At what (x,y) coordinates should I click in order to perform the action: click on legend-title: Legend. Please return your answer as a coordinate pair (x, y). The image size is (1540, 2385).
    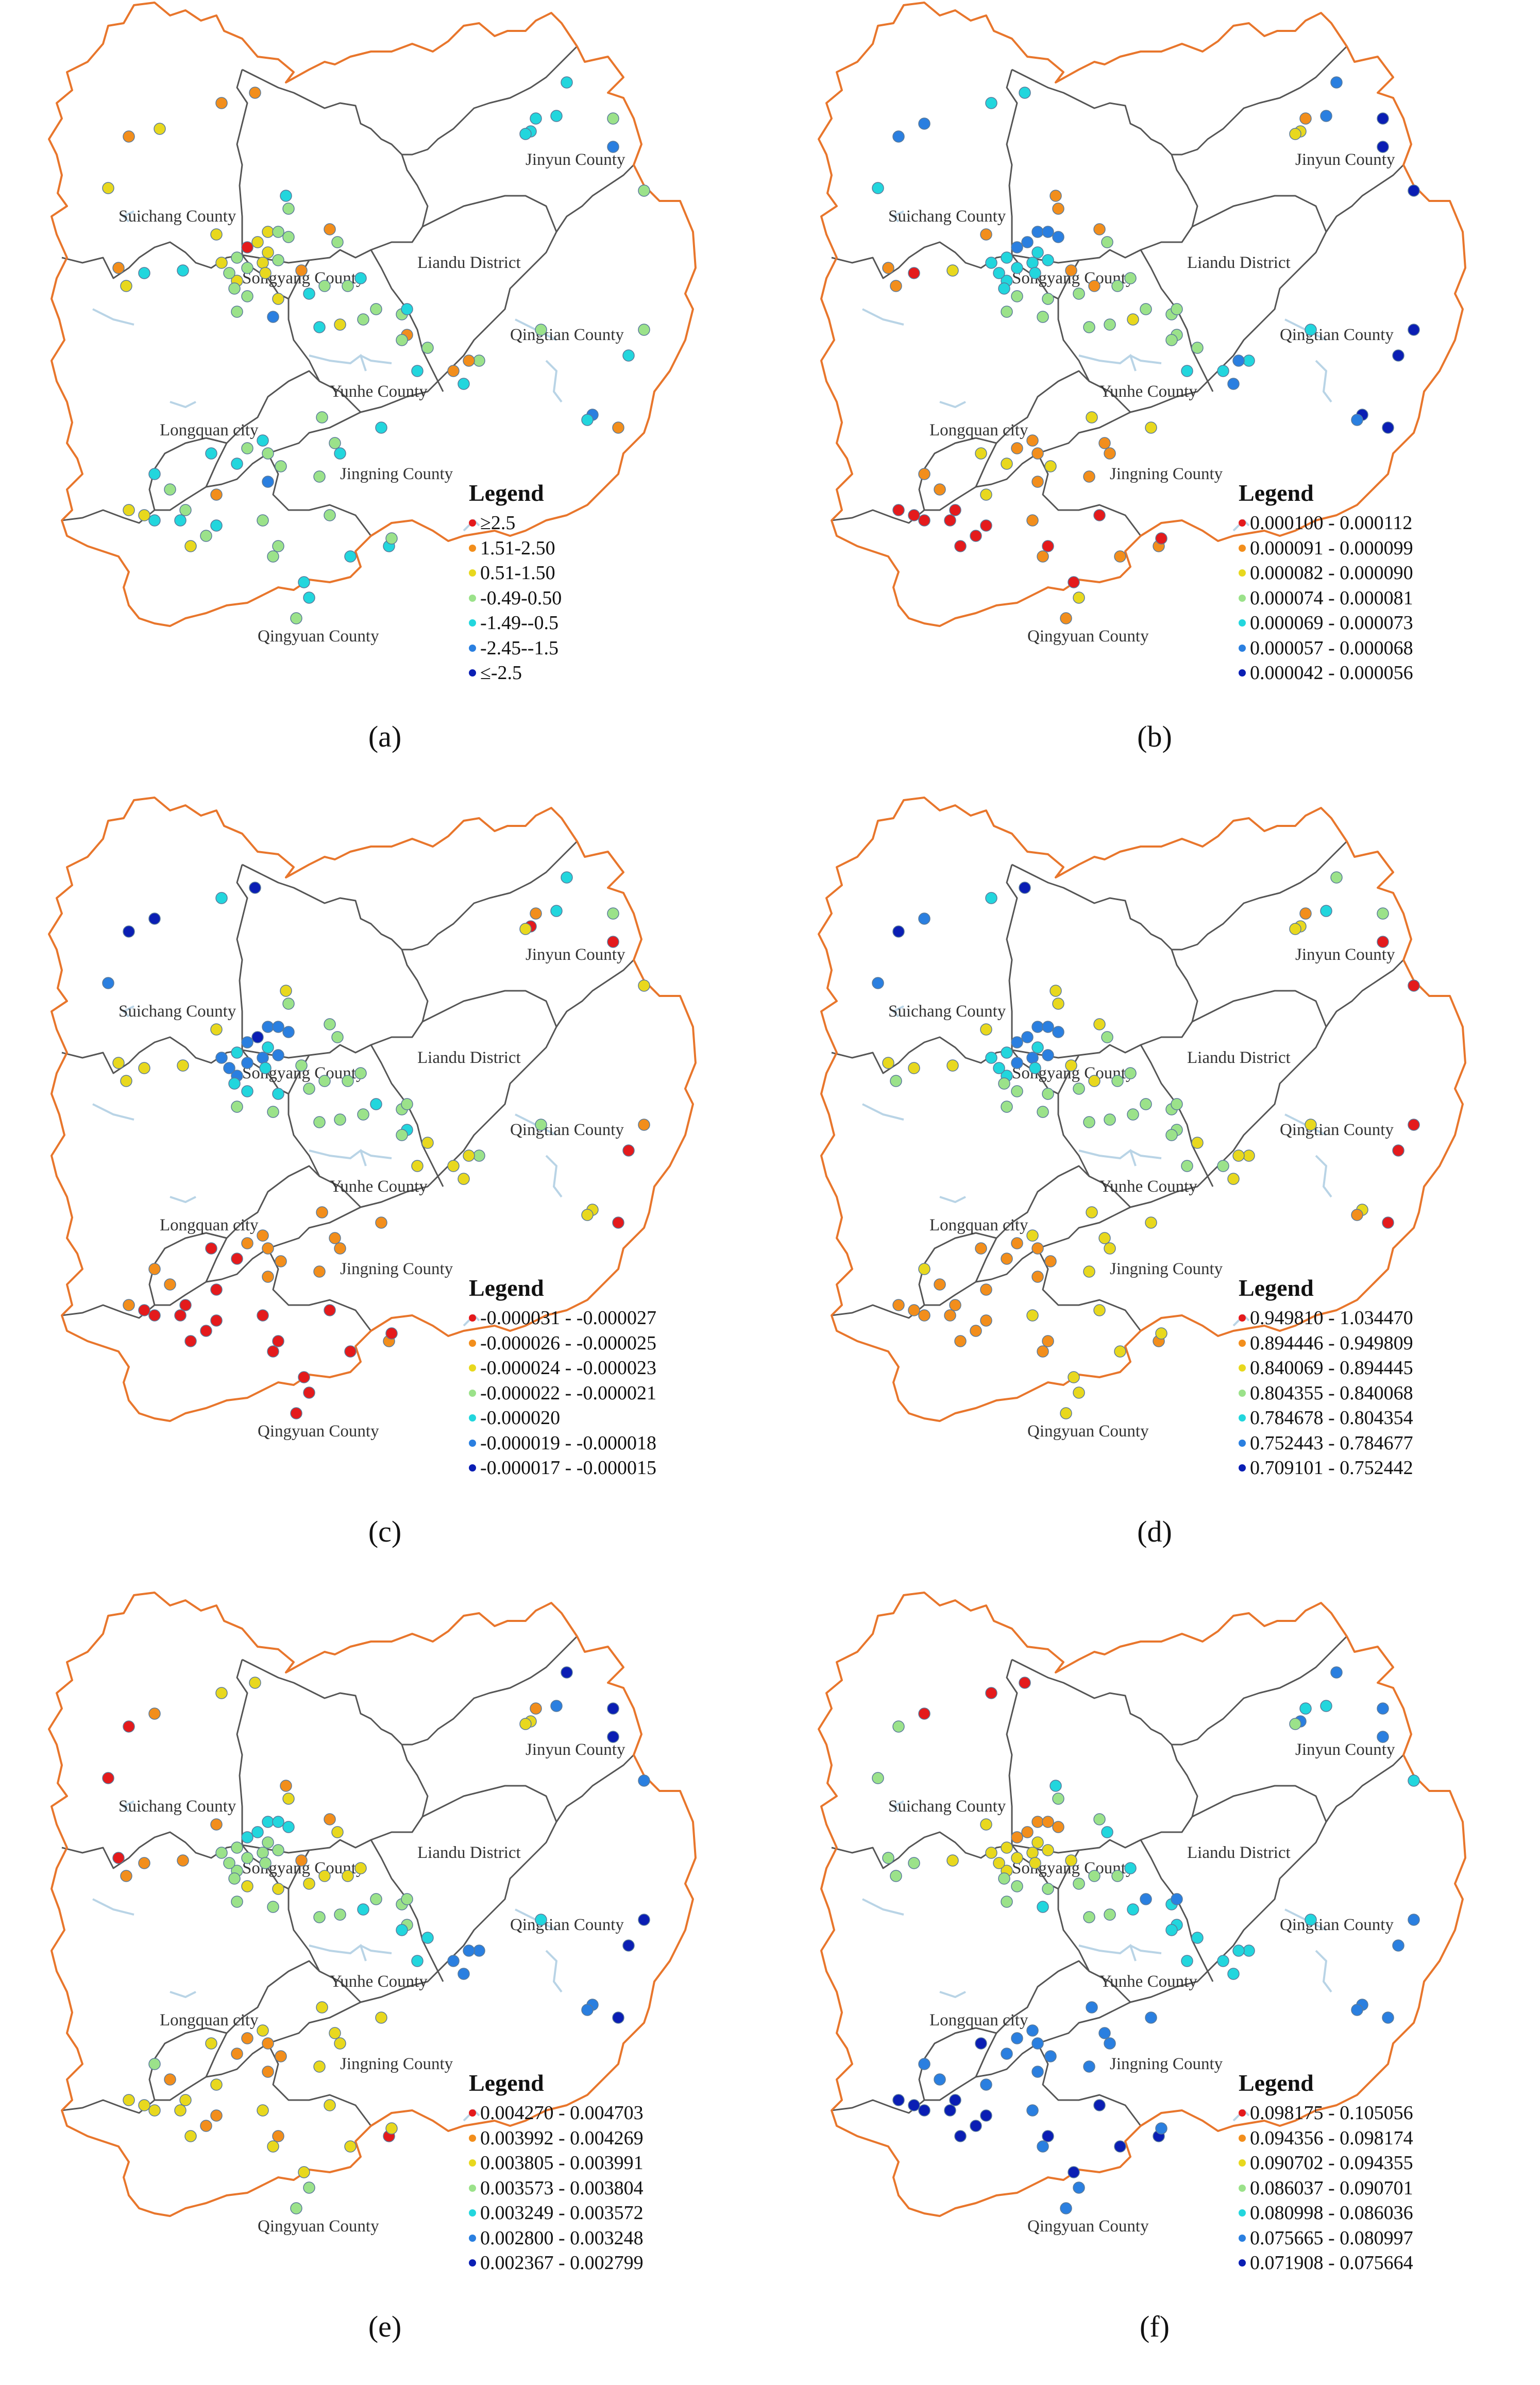
    Looking at the image, I should click on (1276, 1288).